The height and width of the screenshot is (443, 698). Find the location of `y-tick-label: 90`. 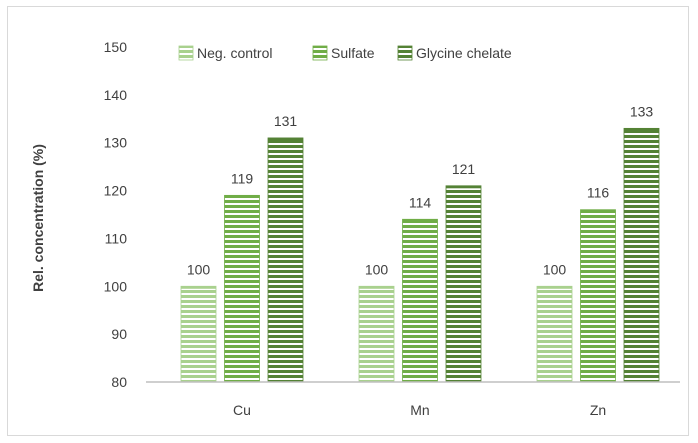

y-tick-label: 90 is located at coordinates (119, 334).